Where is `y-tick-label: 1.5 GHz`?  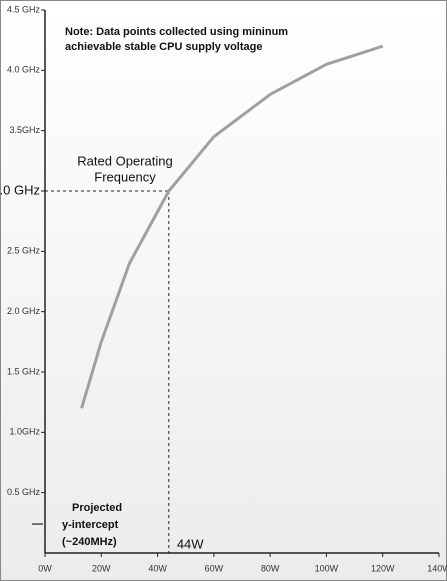 y-tick-label: 1.5 GHz is located at coordinates (24, 371).